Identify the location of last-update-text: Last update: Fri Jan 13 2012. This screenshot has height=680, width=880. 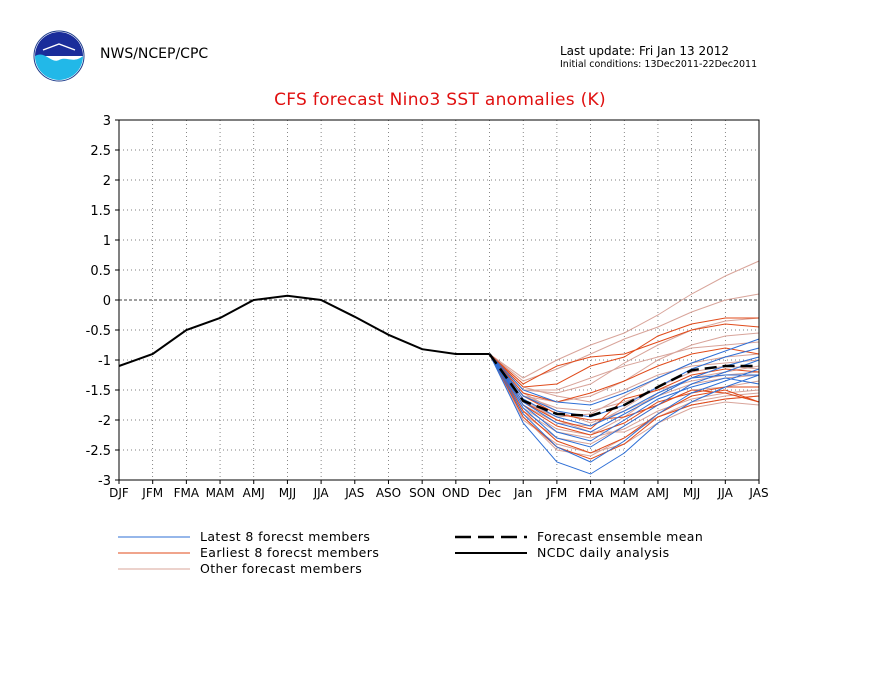
(644, 51).